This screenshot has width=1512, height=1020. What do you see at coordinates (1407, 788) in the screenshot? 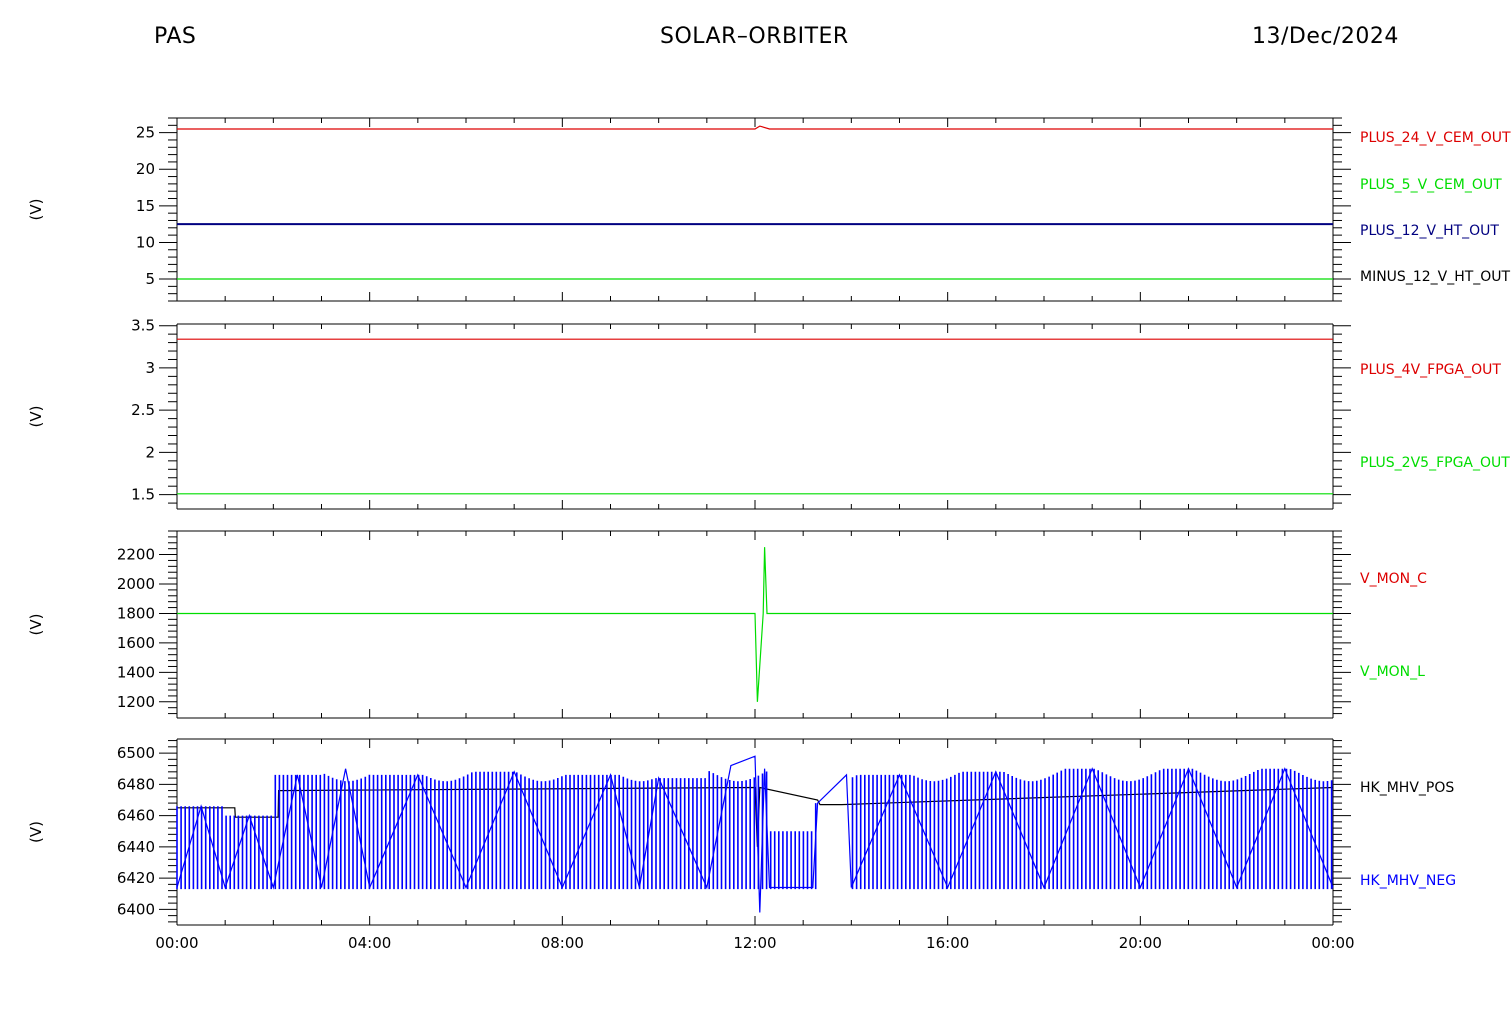
I see `legend-label: HK_MHV_POS` at bounding box center [1407, 788].